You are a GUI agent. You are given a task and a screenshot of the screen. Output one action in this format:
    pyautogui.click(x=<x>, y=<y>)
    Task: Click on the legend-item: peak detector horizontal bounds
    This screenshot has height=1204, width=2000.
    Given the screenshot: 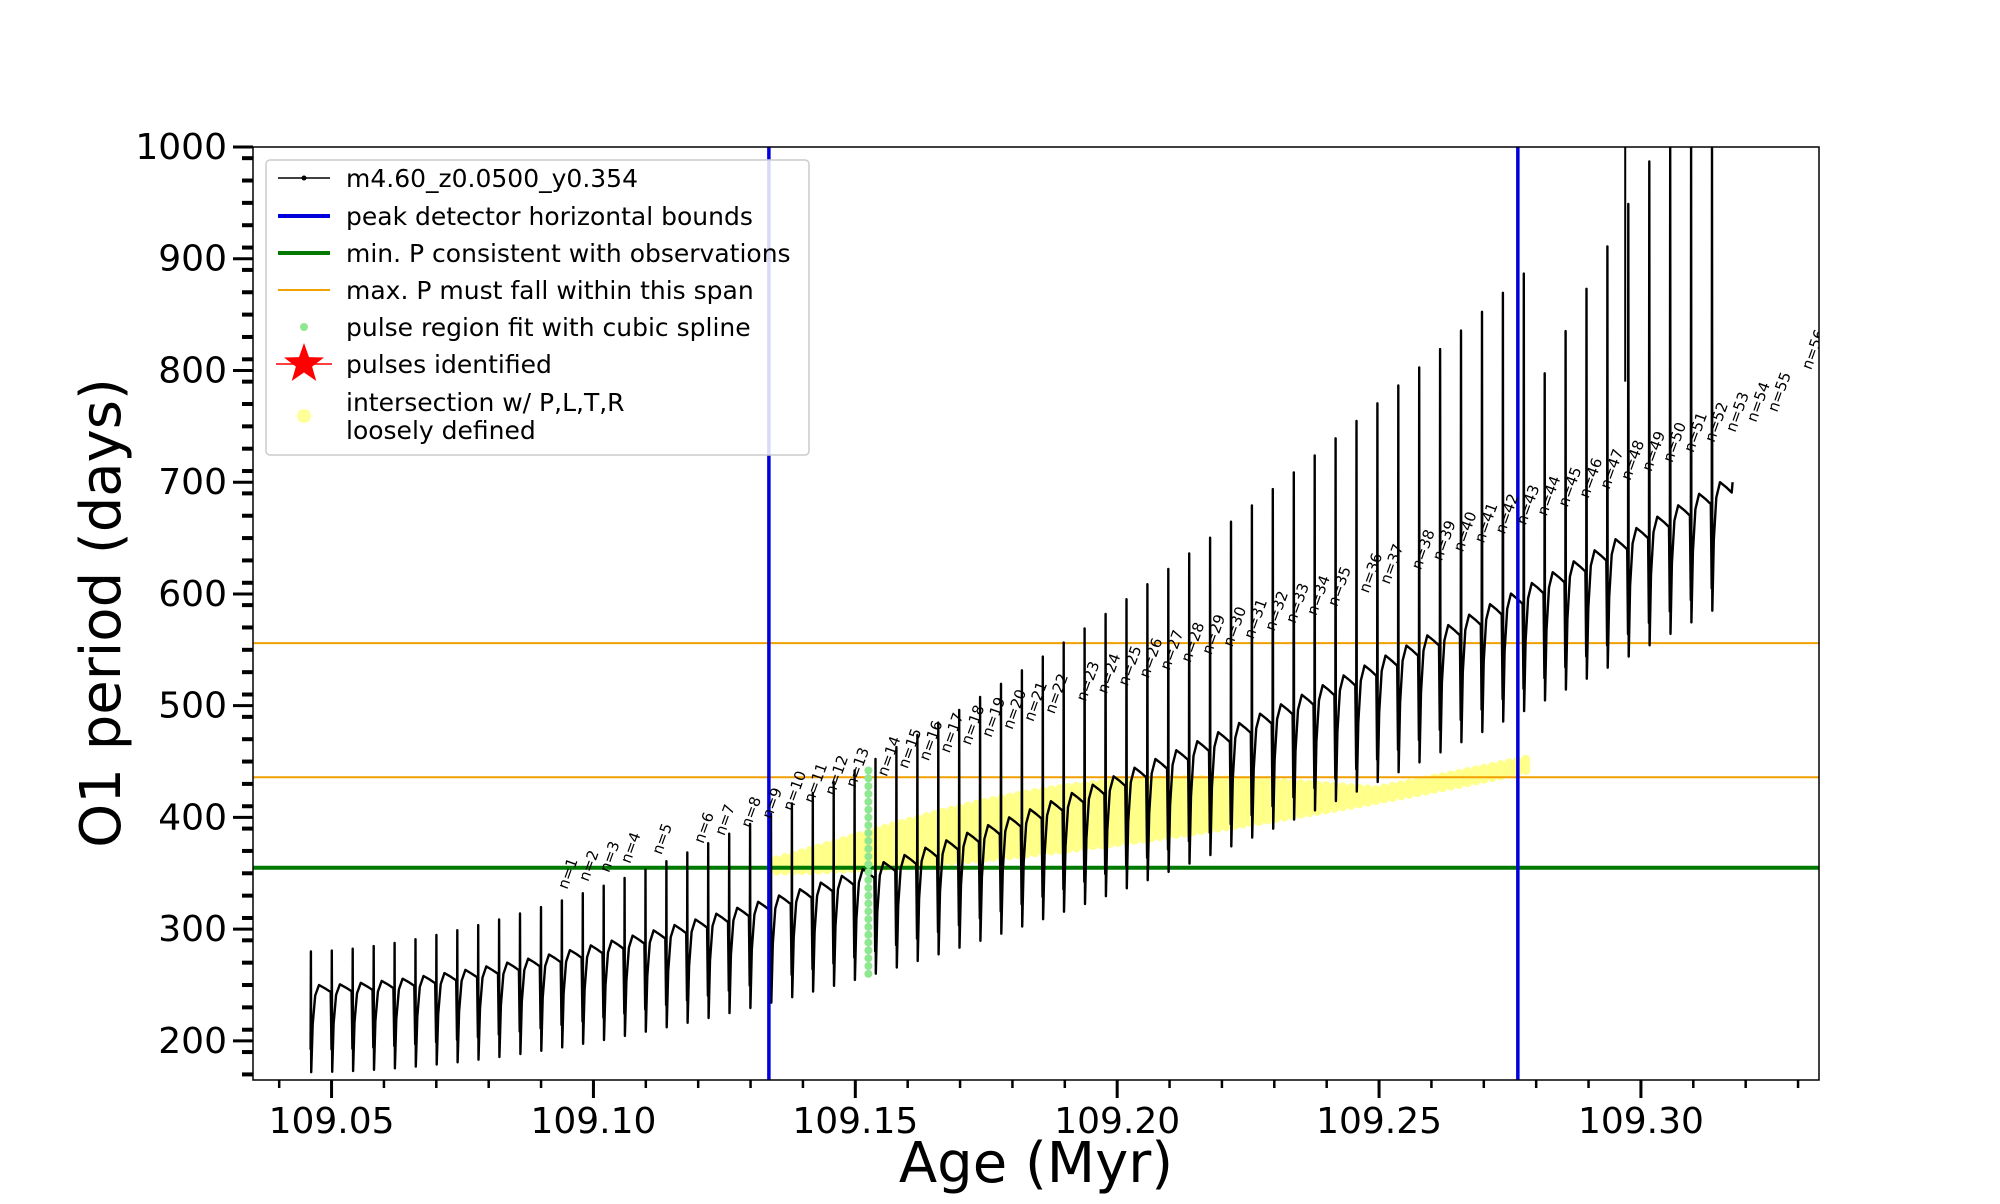 What is the action you would take?
    pyautogui.click(x=515, y=216)
    